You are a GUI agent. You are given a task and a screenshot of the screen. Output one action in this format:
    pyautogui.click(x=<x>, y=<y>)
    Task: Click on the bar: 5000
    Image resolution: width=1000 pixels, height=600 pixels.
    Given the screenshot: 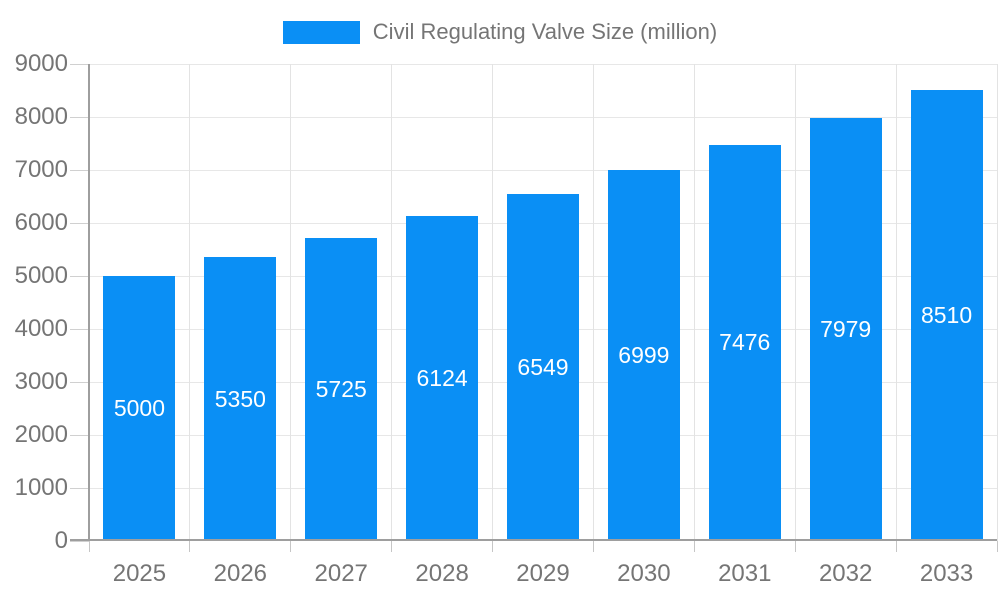 What is the action you would take?
    pyautogui.click(x=139, y=408)
    